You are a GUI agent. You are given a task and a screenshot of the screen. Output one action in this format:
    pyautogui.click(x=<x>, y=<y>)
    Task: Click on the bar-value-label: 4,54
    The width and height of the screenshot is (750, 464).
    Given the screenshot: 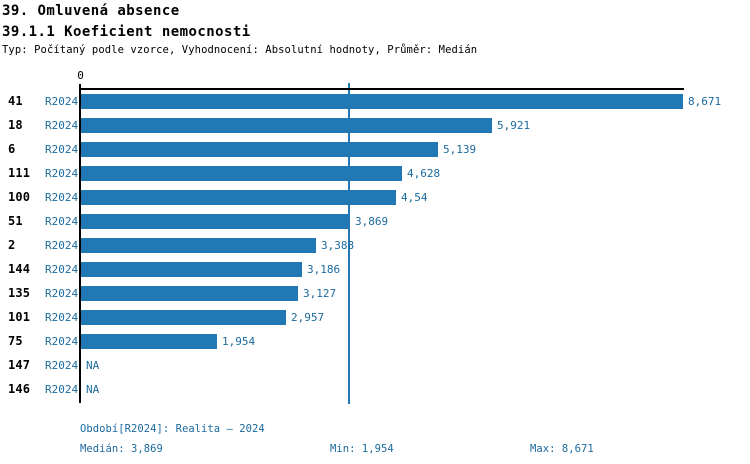 What is the action you would take?
    pyautogui.click(x=414, y=197)
    